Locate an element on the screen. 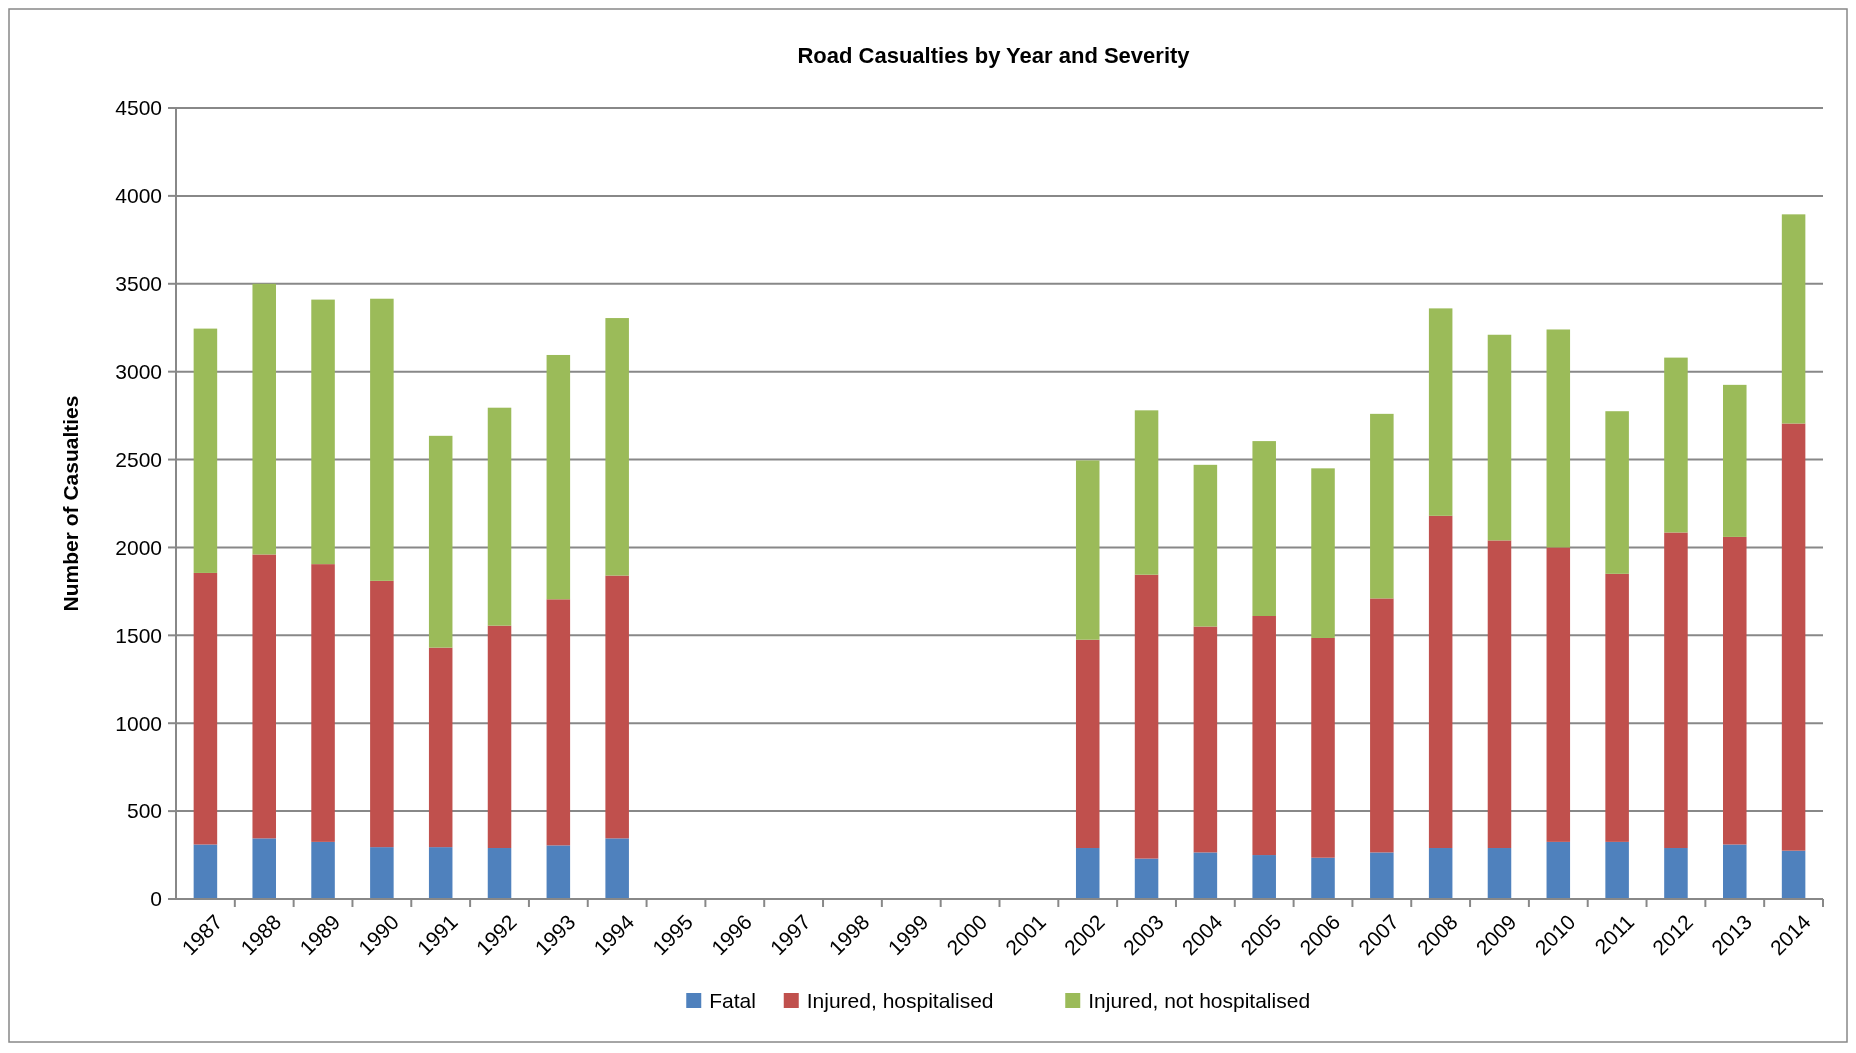 The height and width of the screenshot is (1053, 1856). y-tick-label: 0 is located at coordinates (156, 899).